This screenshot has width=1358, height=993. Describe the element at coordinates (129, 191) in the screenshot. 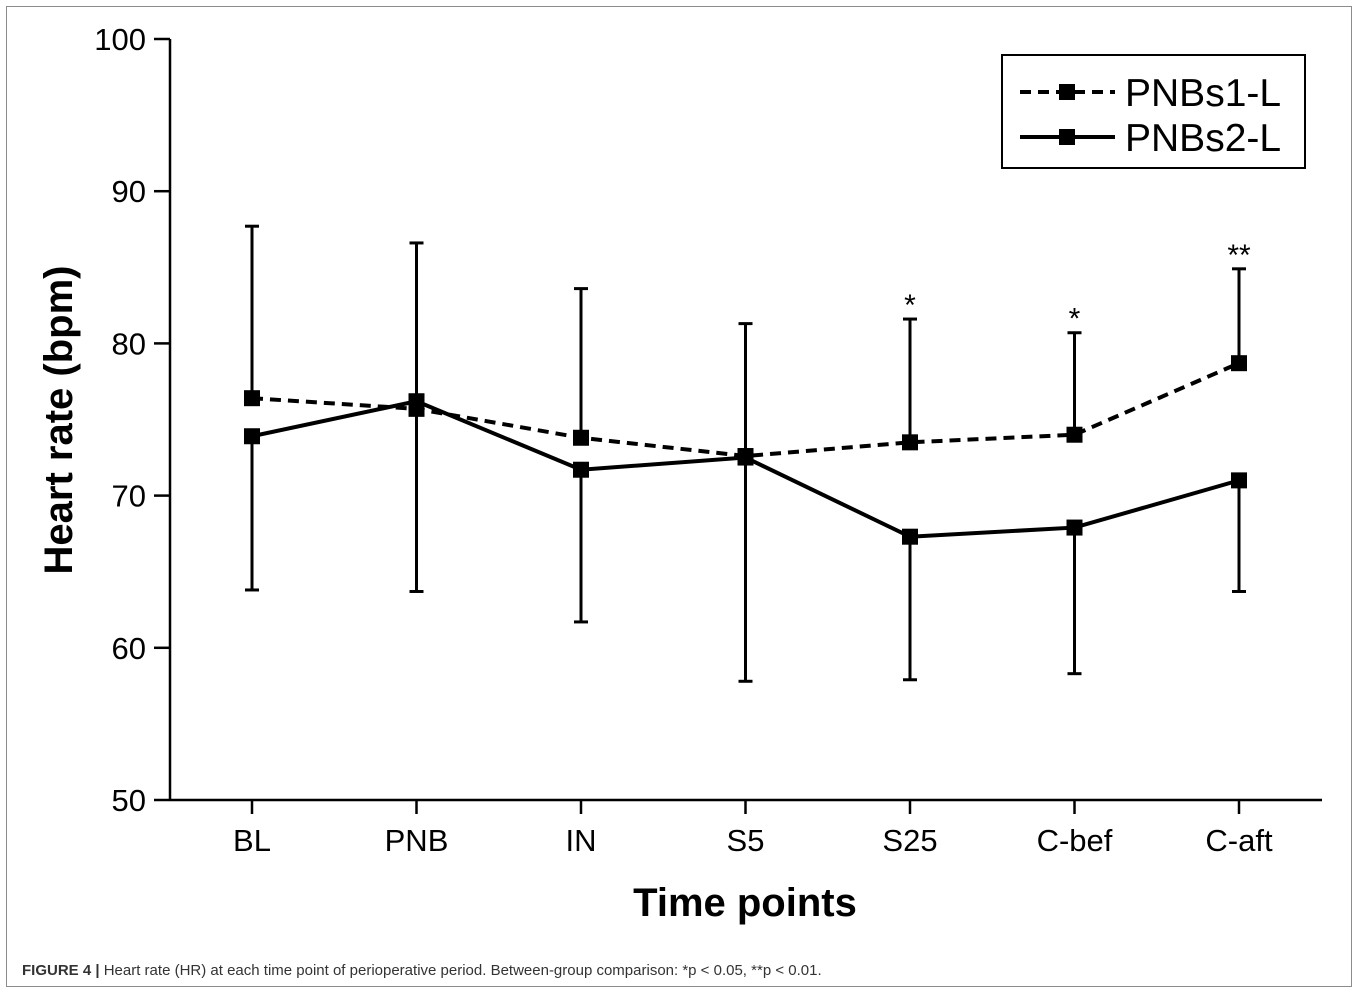

I see `y-tick-label: 90` at that location.